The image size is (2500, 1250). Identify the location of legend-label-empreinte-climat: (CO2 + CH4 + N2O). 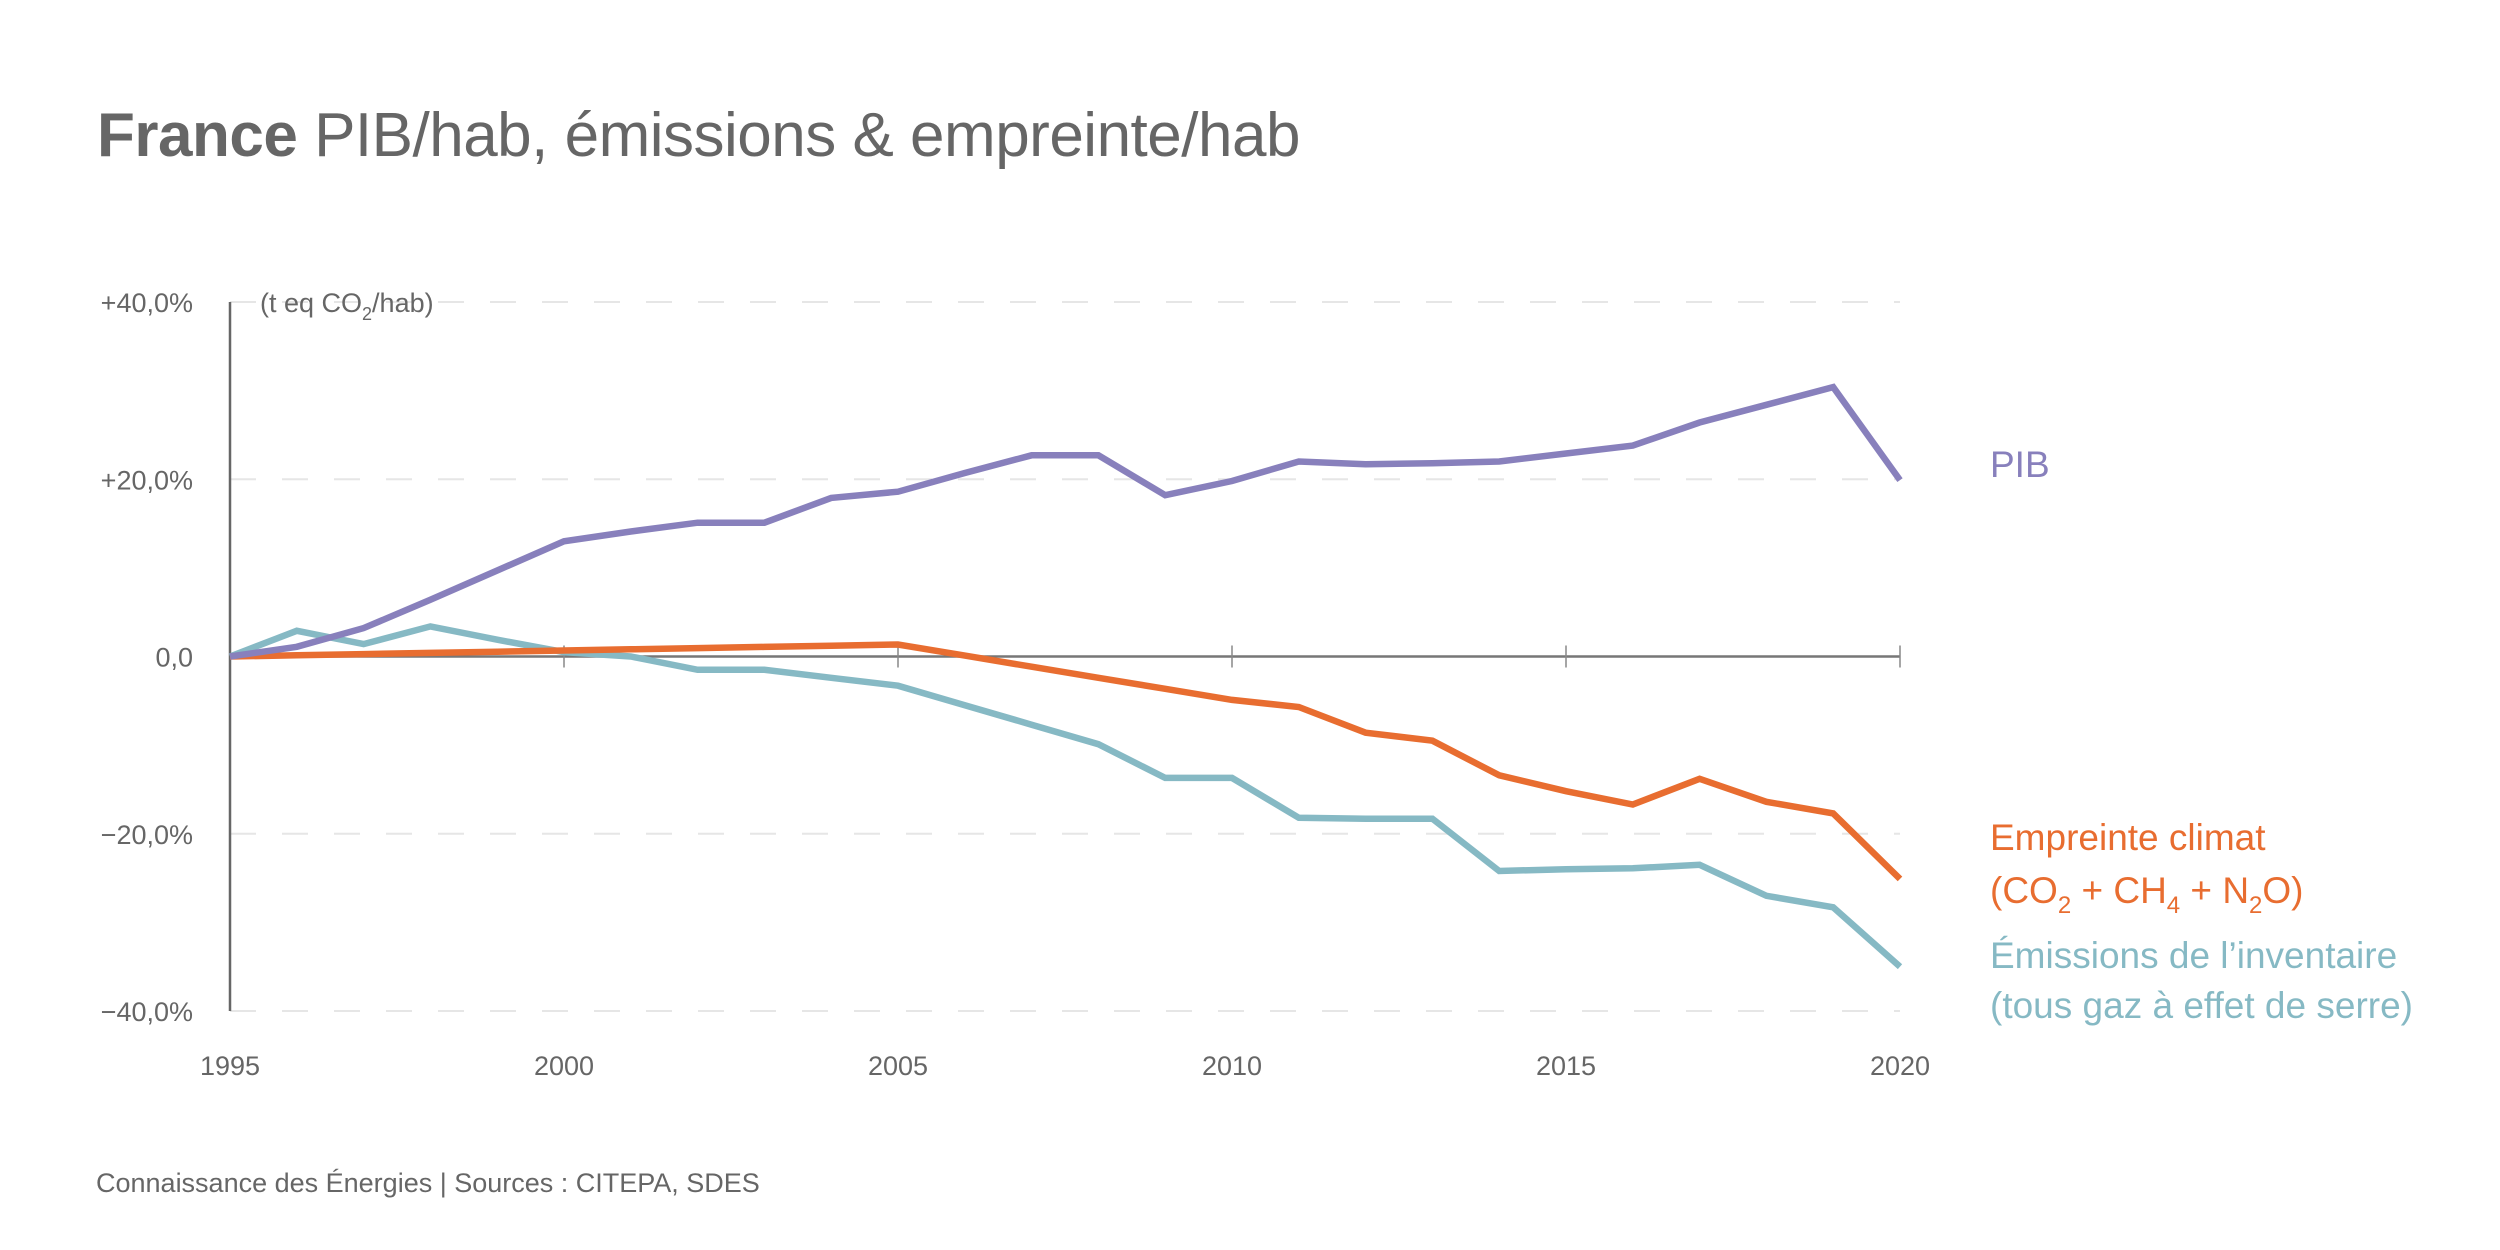
(2147, 894).